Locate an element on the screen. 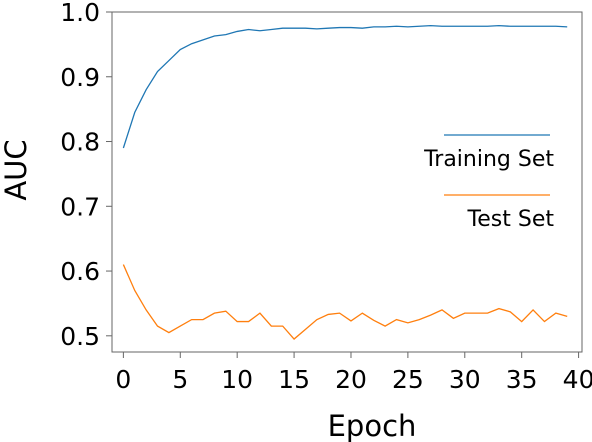 Image resolution: width=592 pixels, height=442 pixels. x-tick-label: 20 is located at coordinates (351, 379).